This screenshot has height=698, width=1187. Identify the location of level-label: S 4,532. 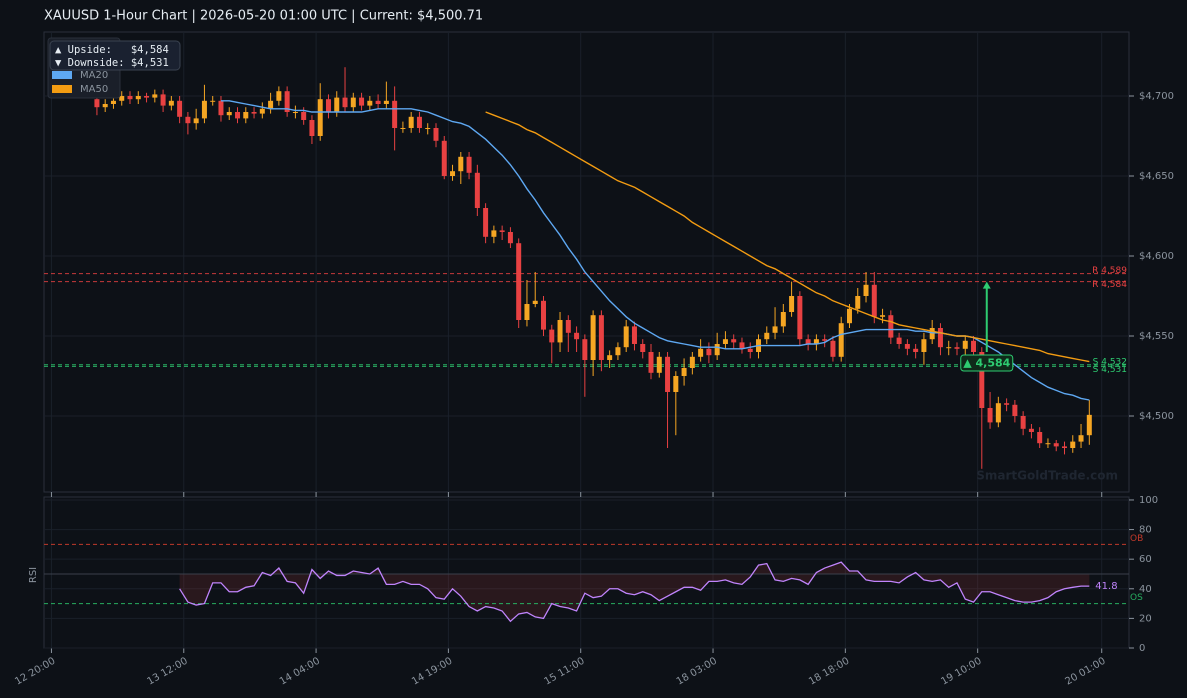
(1110, 362).